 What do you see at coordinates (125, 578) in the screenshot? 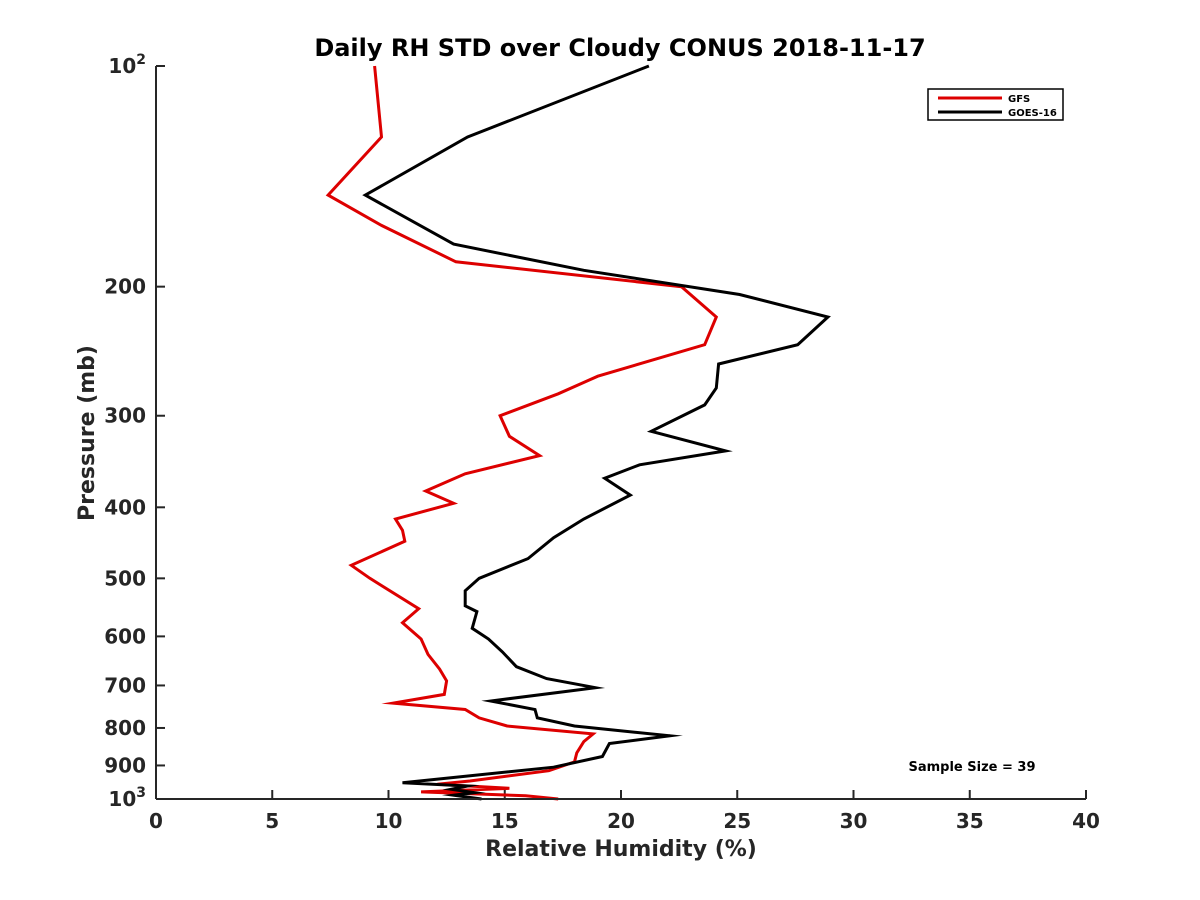
I see `y-tick-label: 500` at bounding box center [125, 578].